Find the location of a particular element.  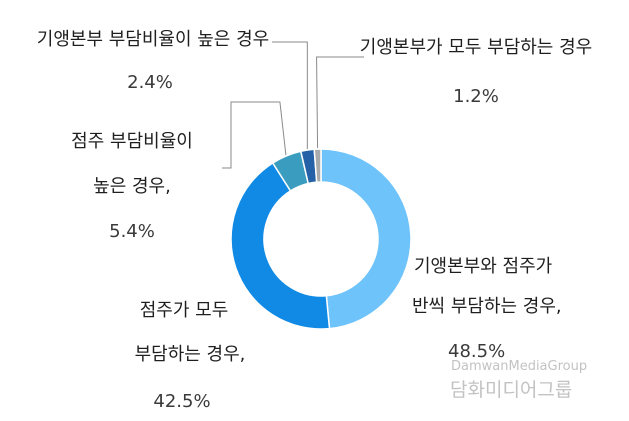

slice-label-line: 반씩 부담하는 경우, is located at coordinates (487, 306).